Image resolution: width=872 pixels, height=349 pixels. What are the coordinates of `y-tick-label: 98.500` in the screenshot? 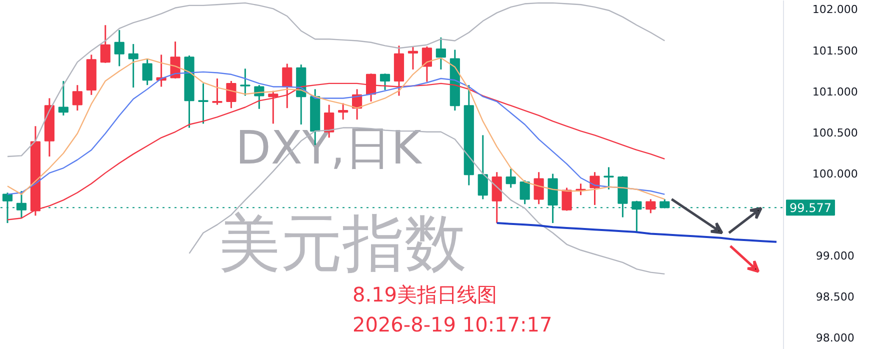 It's located at (835, 297).